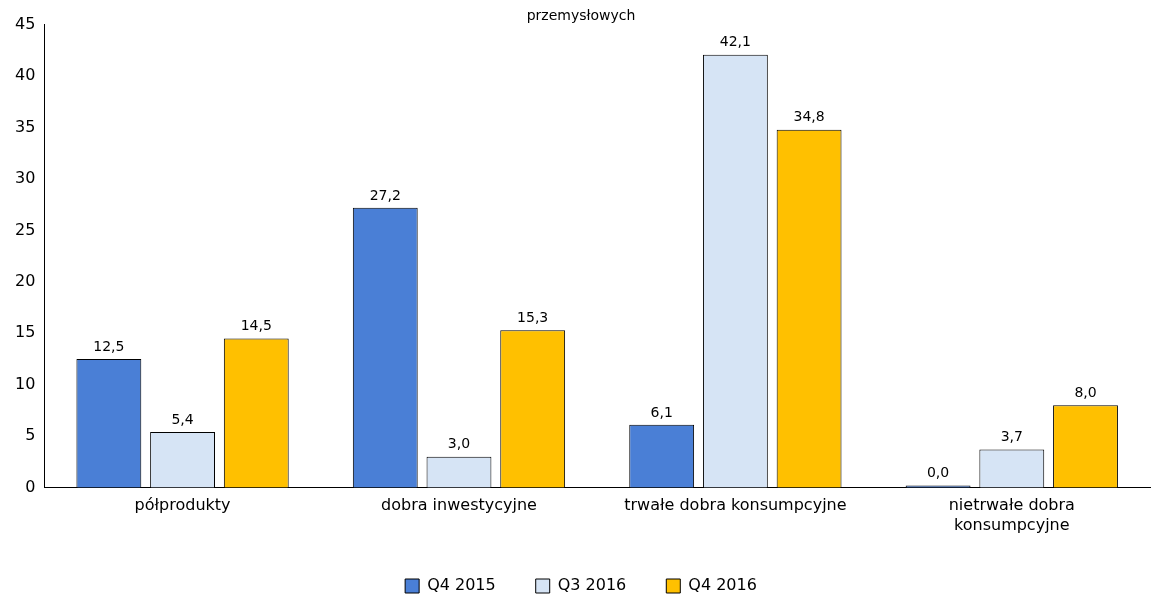 The image size is (1168, 612). Describe the element at coordinates (461, 585) in the screenshot. I see `legend-label: Q4 2015` at that location.